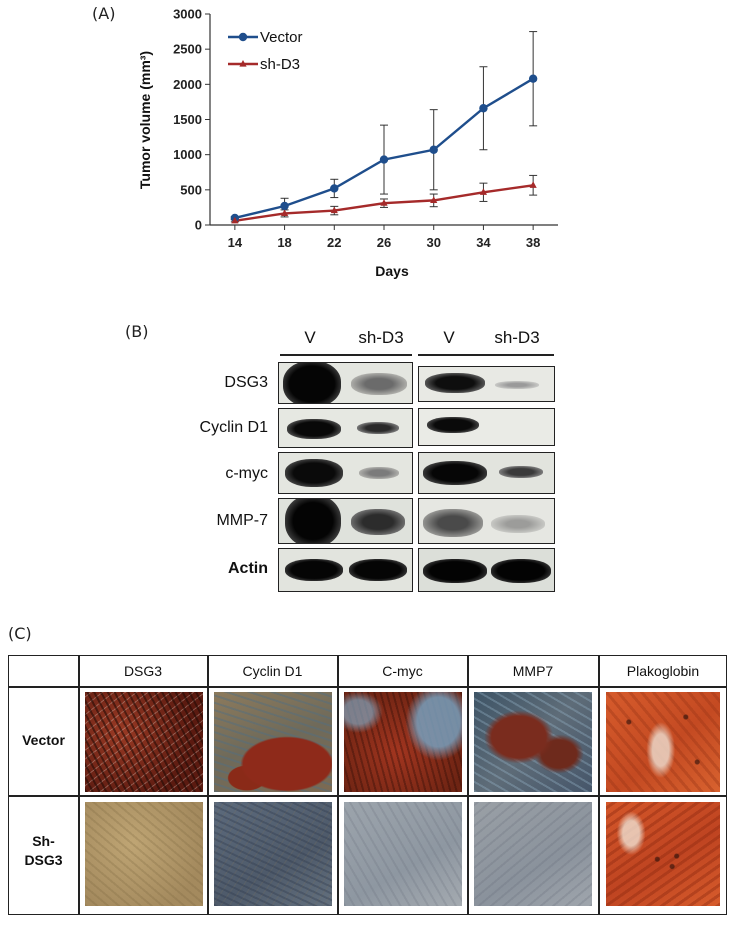 The height and width of the screenshot is (925, 734). What do you see at coordinates (284, 242) in the screenshot?
I see `x-tick-label: 18` at bounding box center [284, 242].